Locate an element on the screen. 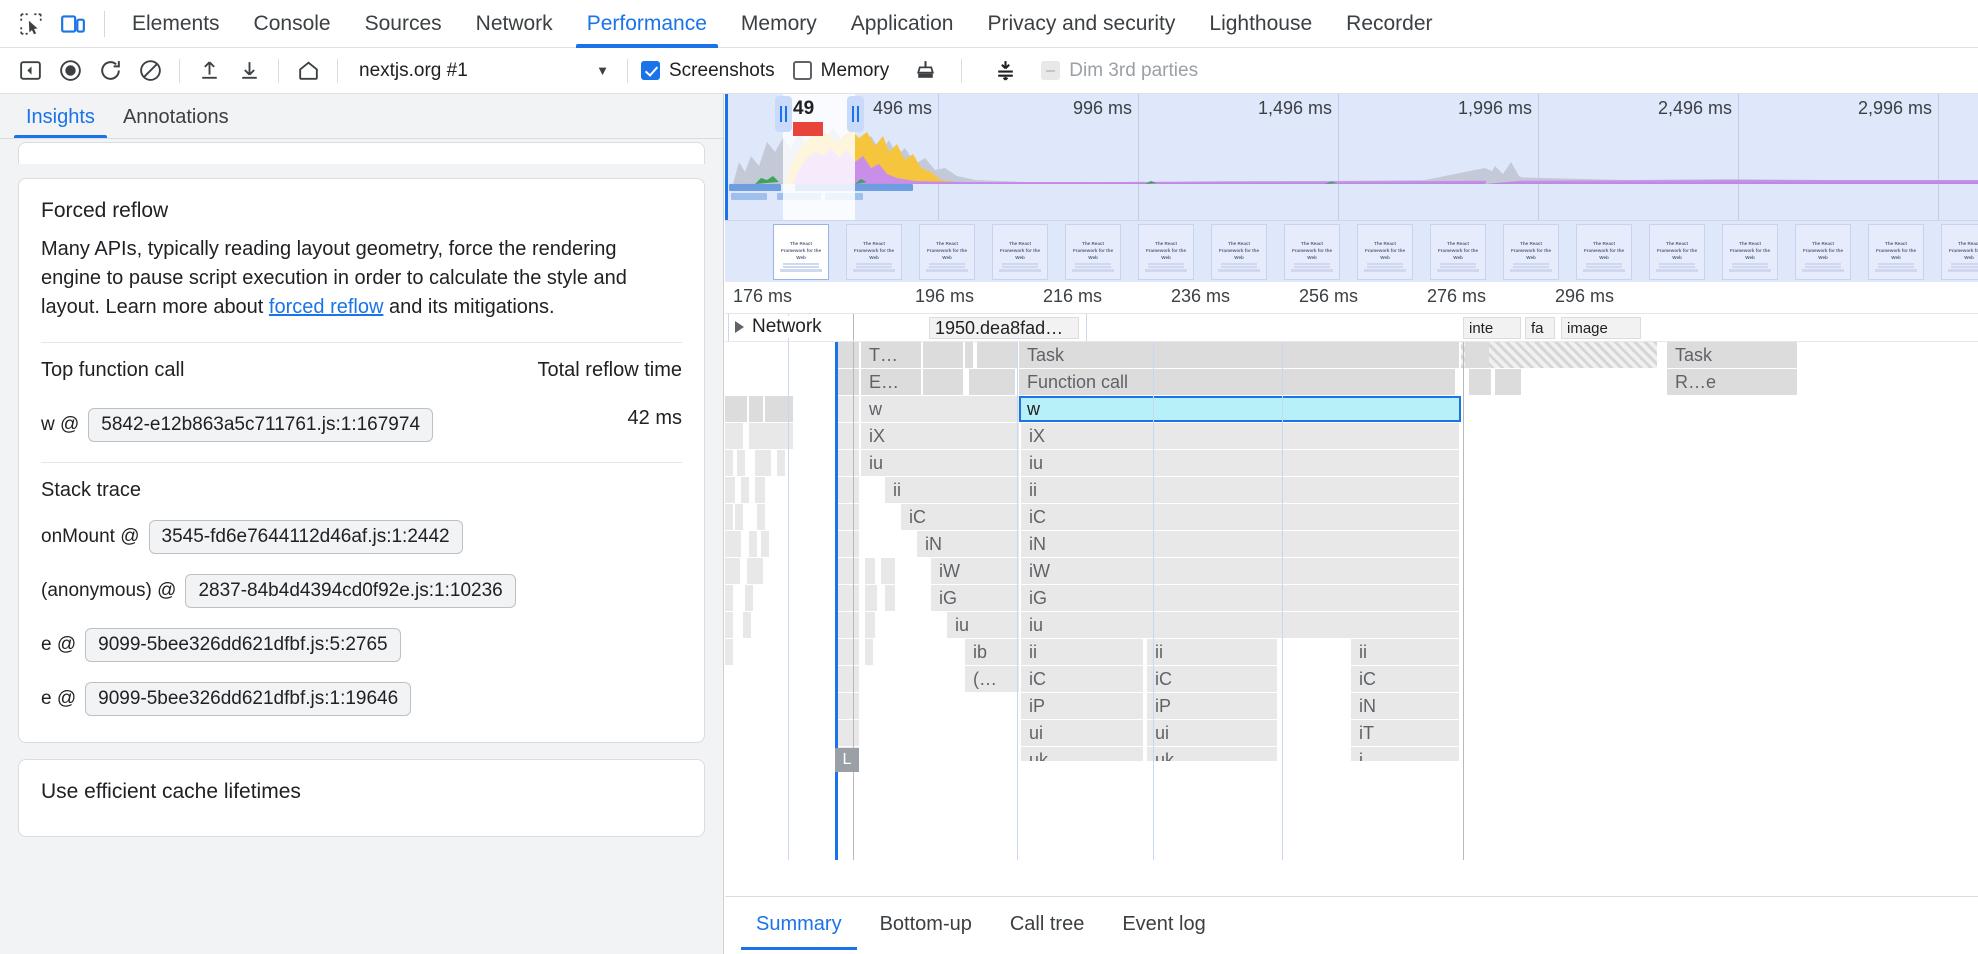 The image size is (1978, 954). flame-block: iW is located at coordinates (1240, 571).